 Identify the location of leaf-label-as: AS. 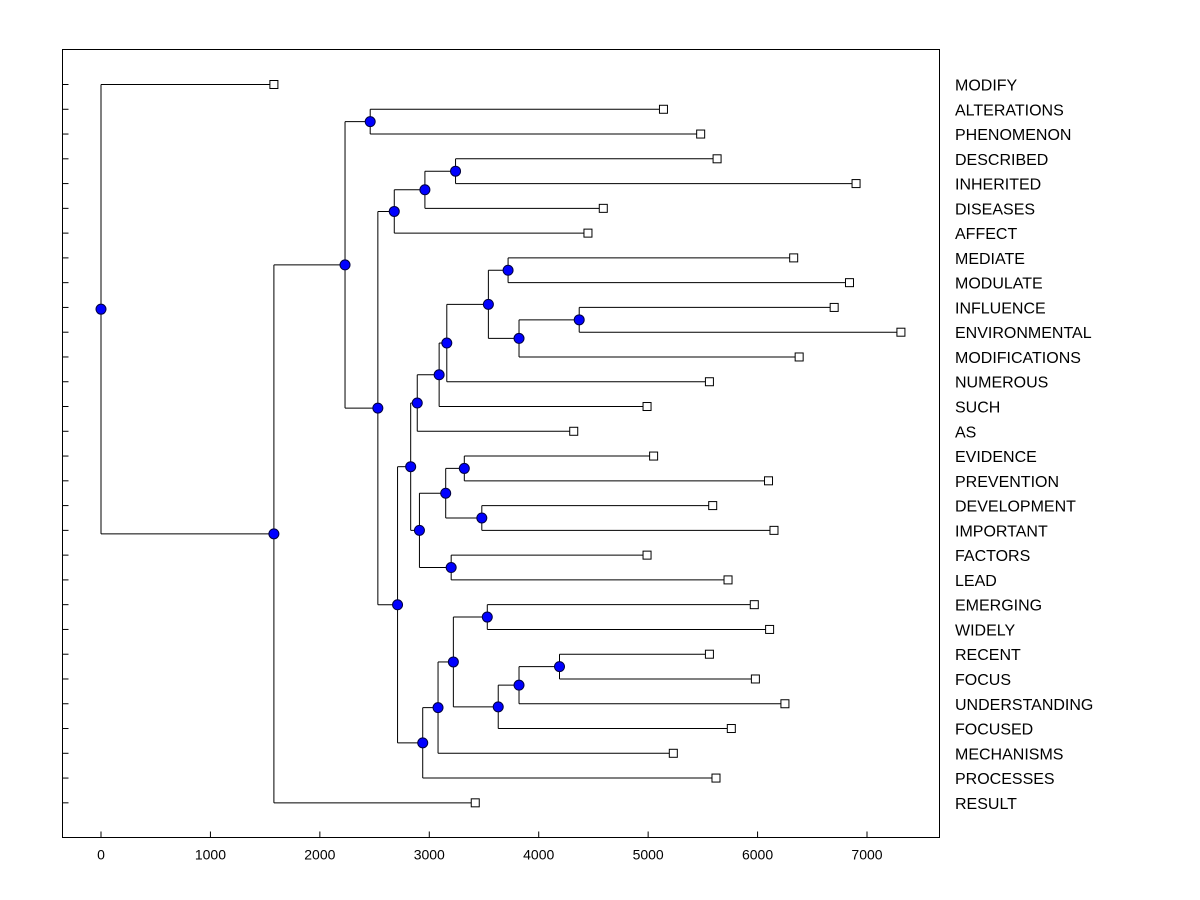
(965, 432).